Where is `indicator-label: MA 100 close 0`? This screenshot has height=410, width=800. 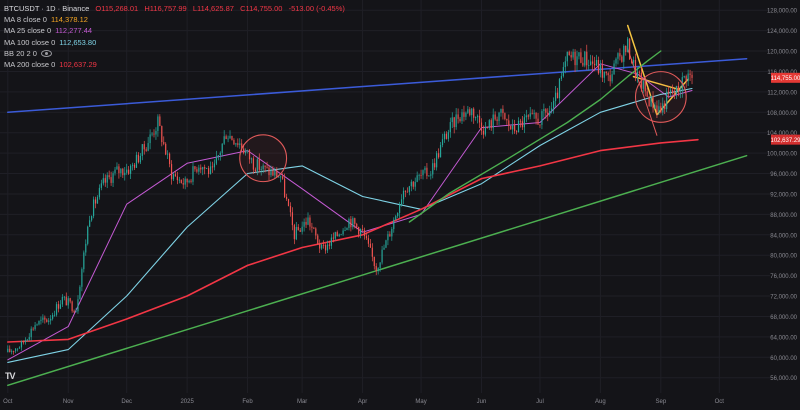
indicator-label: MA 100 close 0 is located at coordinates (30, 42).